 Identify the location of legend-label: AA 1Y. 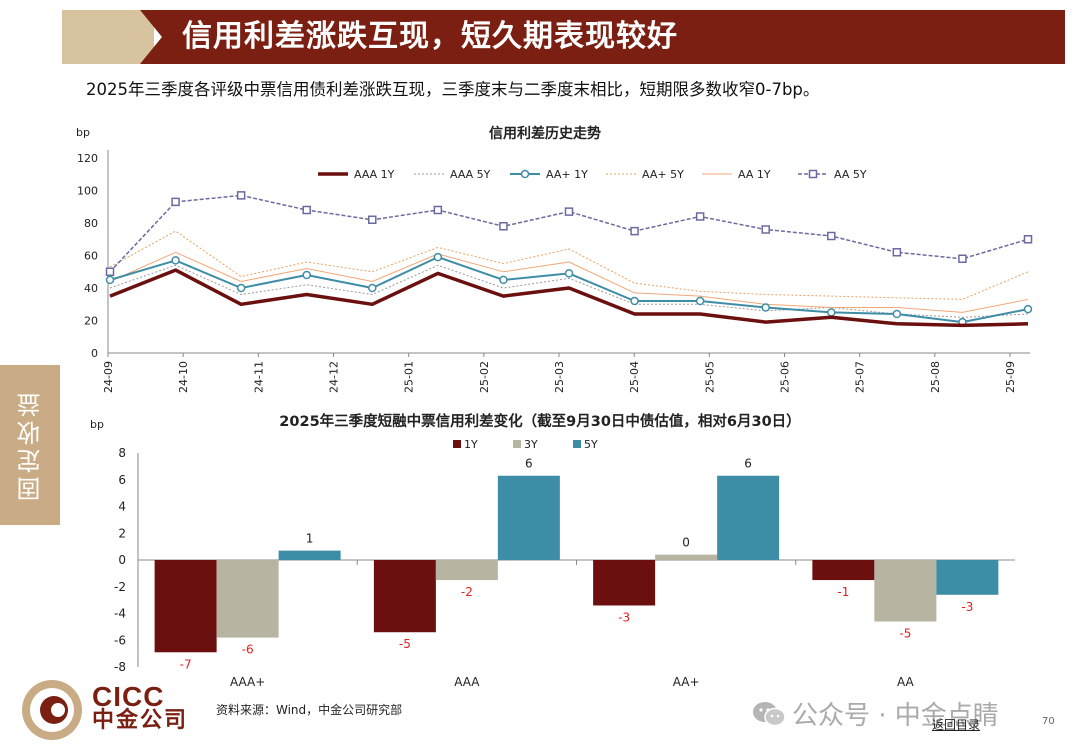
(754, 174).